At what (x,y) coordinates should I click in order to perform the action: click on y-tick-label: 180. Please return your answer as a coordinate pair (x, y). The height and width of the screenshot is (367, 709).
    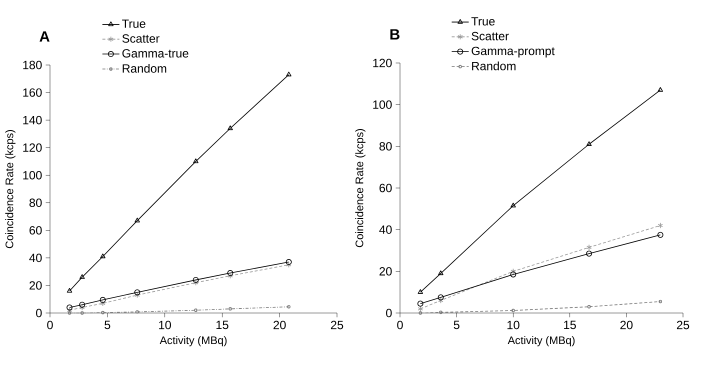
    Looking at the image, I should click on (32, 65).